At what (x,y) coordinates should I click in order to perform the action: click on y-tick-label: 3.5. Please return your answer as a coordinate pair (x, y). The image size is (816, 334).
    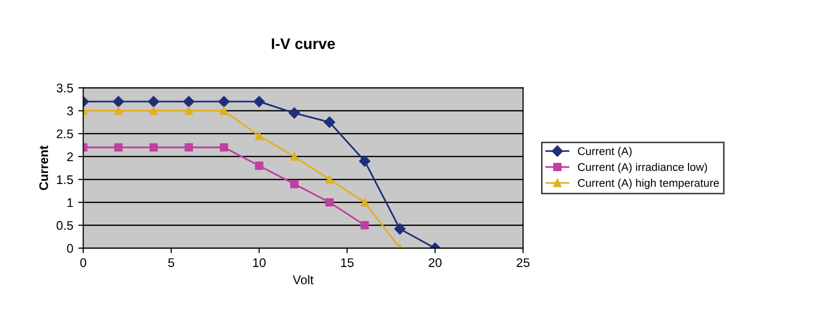
    Looking at the image, I should click on (64, 88).